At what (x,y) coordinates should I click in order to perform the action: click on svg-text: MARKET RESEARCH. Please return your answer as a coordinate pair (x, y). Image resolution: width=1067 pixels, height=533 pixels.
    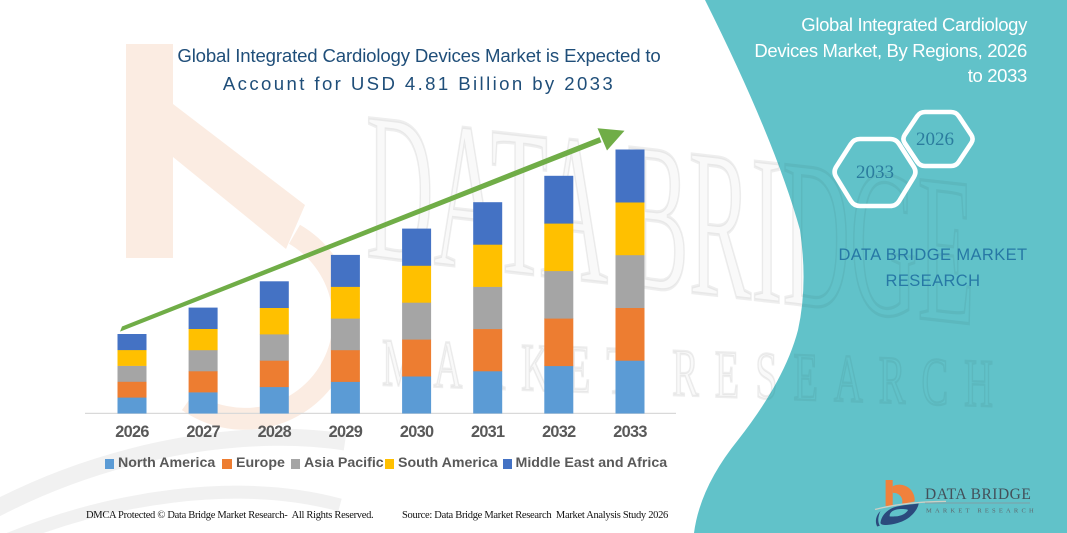
    Looking at the image, I should click on (981, 511).